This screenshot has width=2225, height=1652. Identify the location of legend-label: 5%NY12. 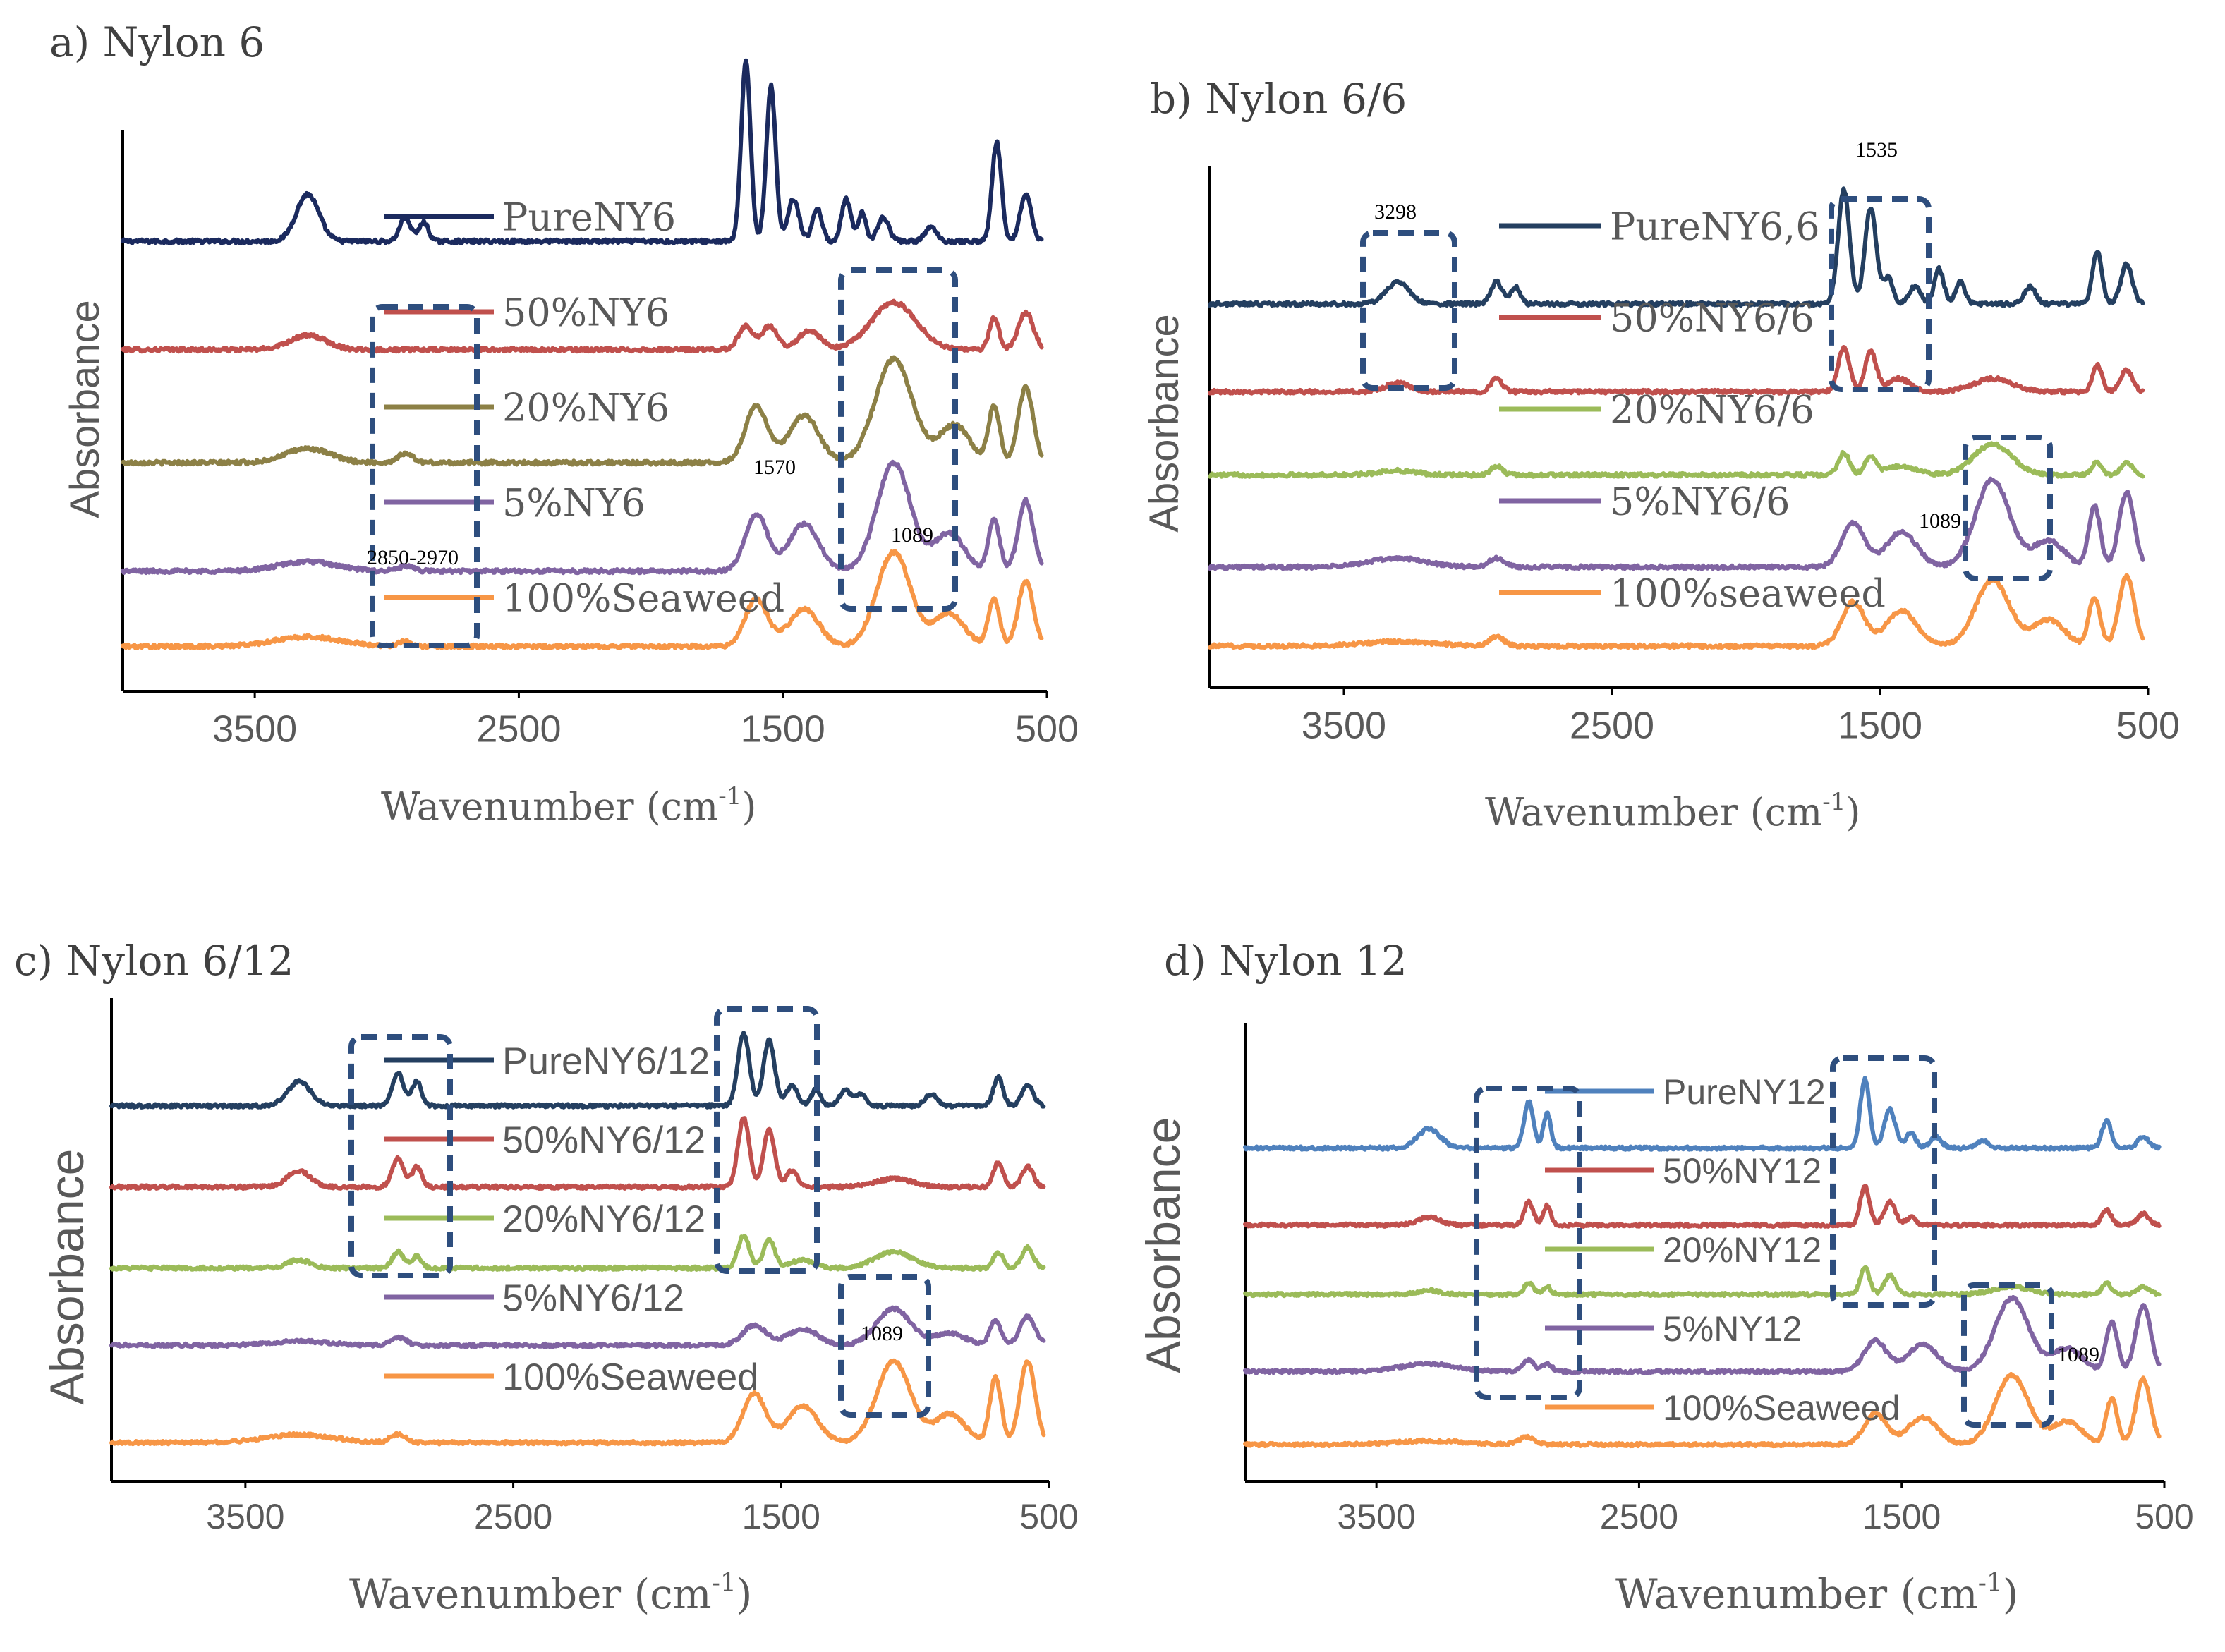
(1732, 1329).